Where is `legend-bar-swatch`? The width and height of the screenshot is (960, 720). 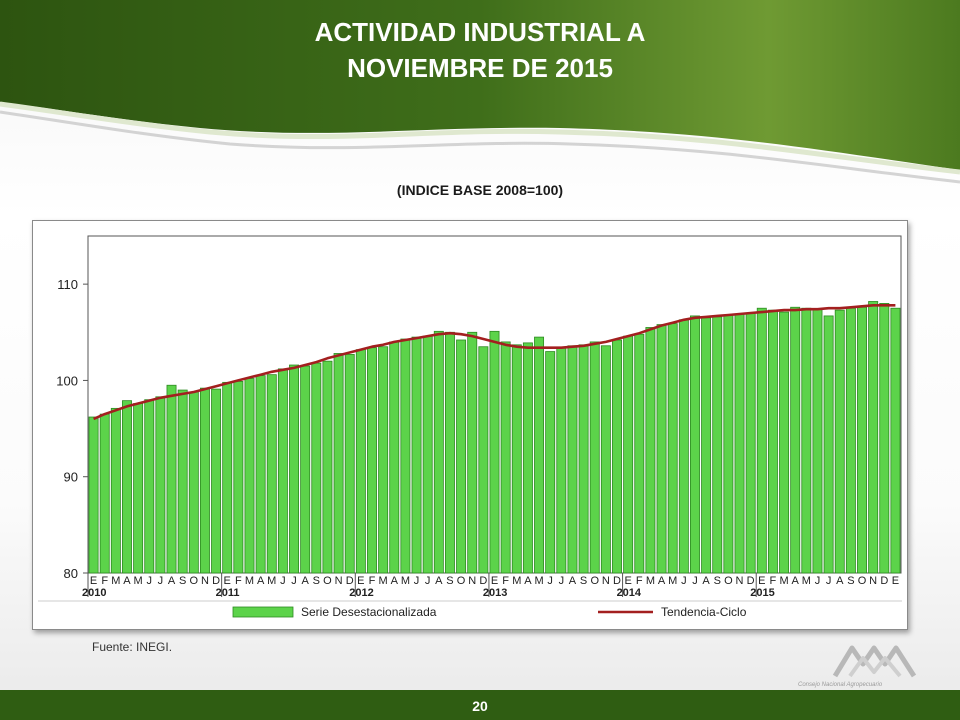
legend-bar-swatch is located at coordinates (263, 612).